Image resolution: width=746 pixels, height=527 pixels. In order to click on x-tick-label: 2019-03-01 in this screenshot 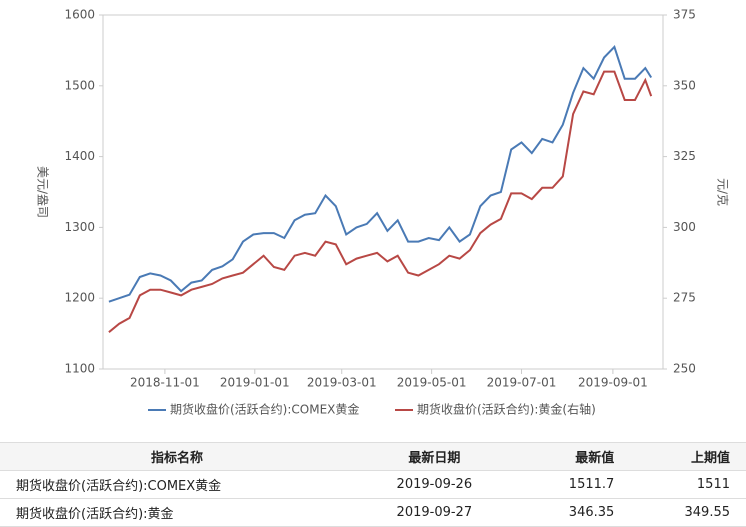, I will do `click(342, 383)`.